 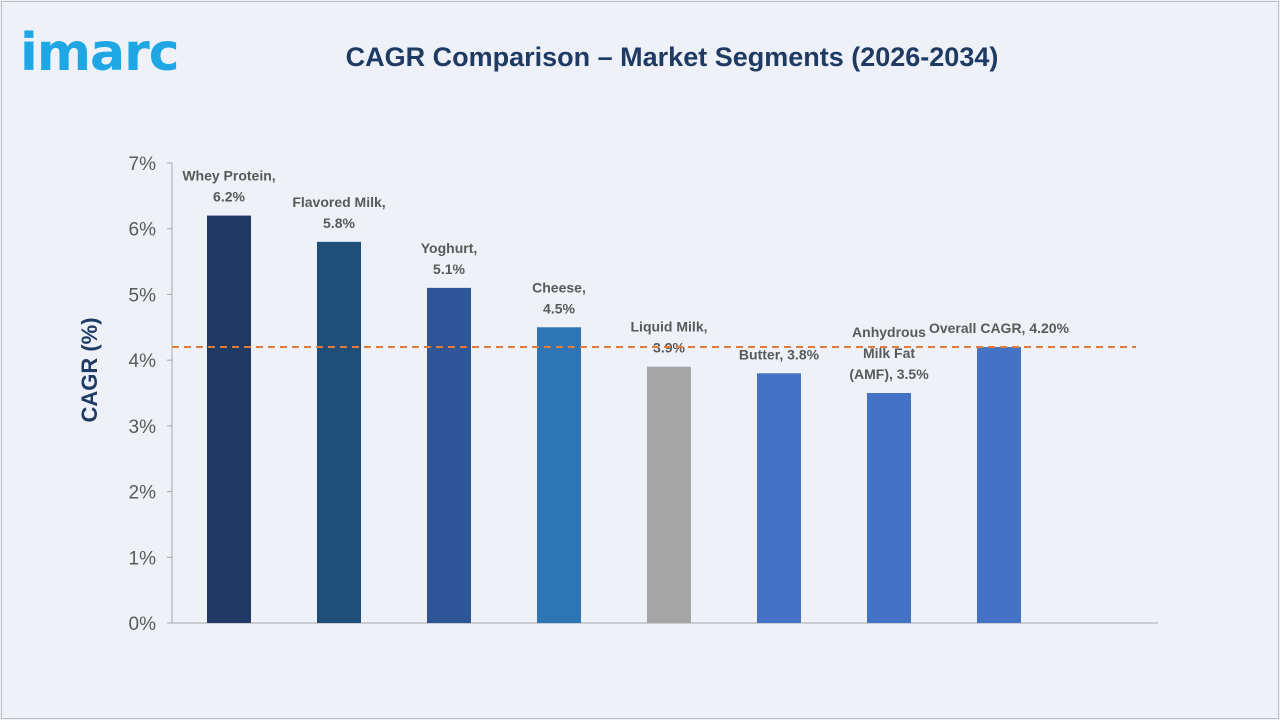 What do you see at coordinates (669, 327) in the screenshot?
I see `data-label: Liquid Milk,` at bounding box center [669, 327].